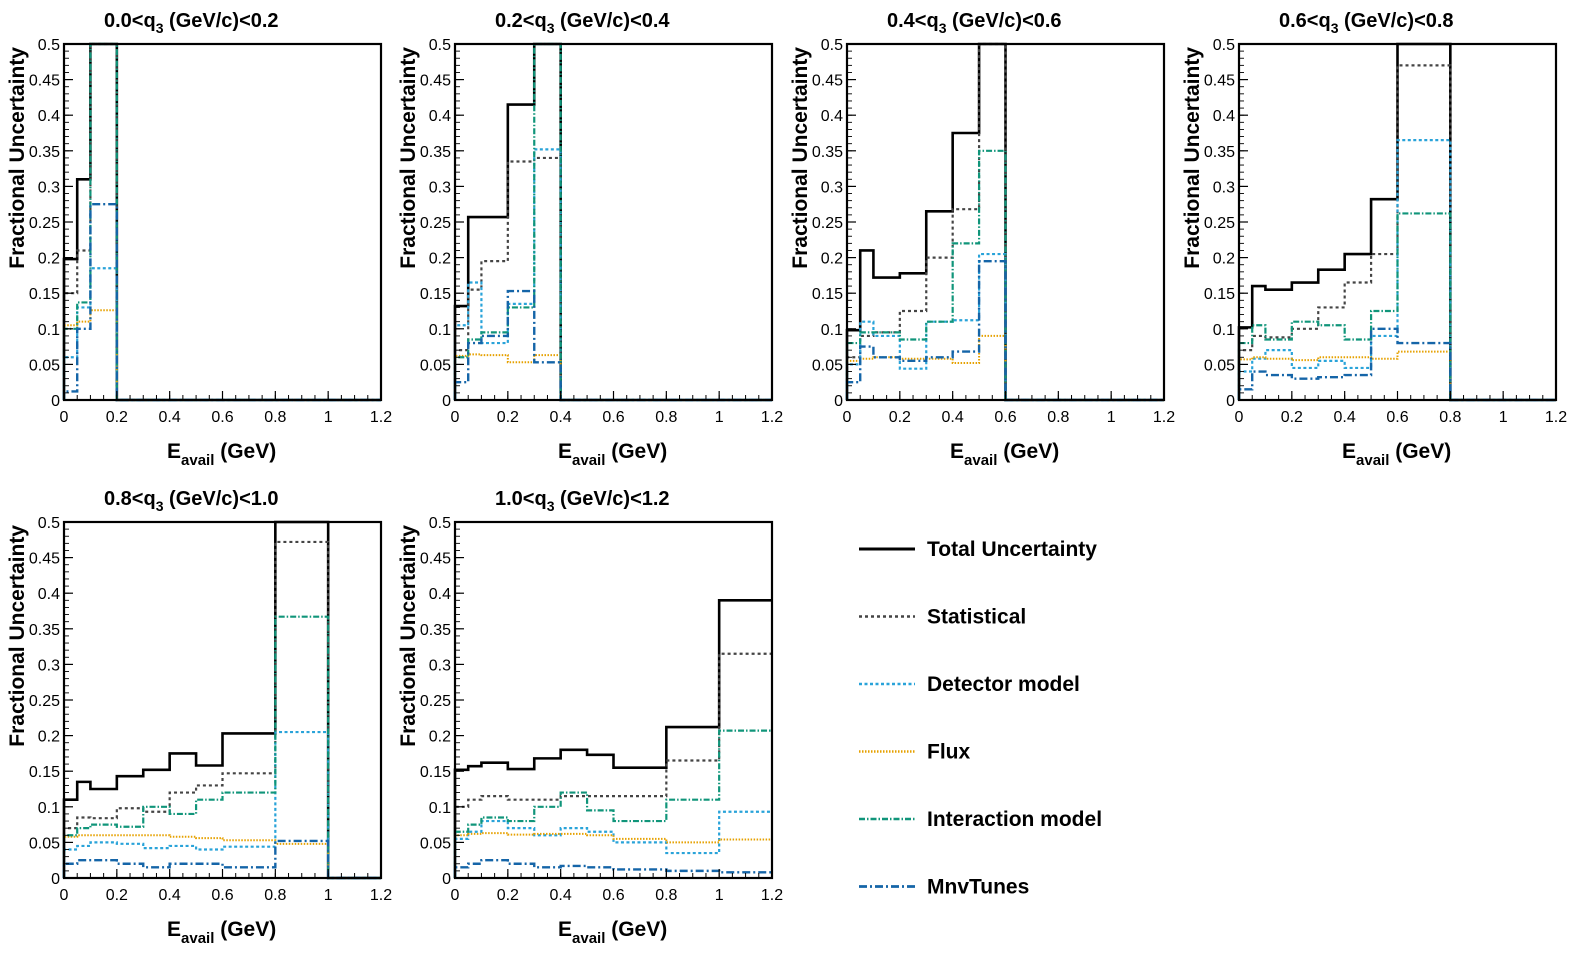  What do you see at coordinates (1014, 819) in the screenshot?
I see `legend-label-interaction: Interaction model` at bounding box center [1014, 819].